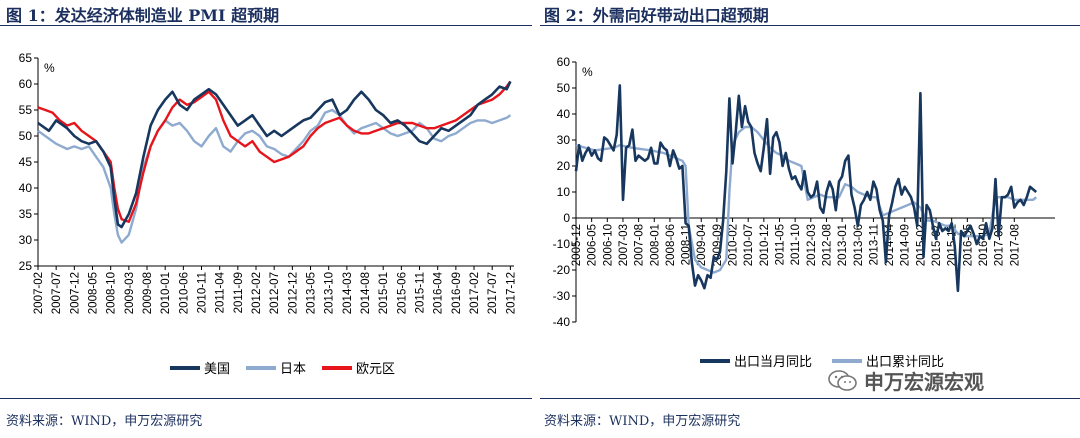 Image resolution: width=1080 pixels, height=438 pixels. What do you see at coordinates (624, 245) in the screenshot?
I see `right-x-tick-label: 2007-03` at bounding box center [624, 245].